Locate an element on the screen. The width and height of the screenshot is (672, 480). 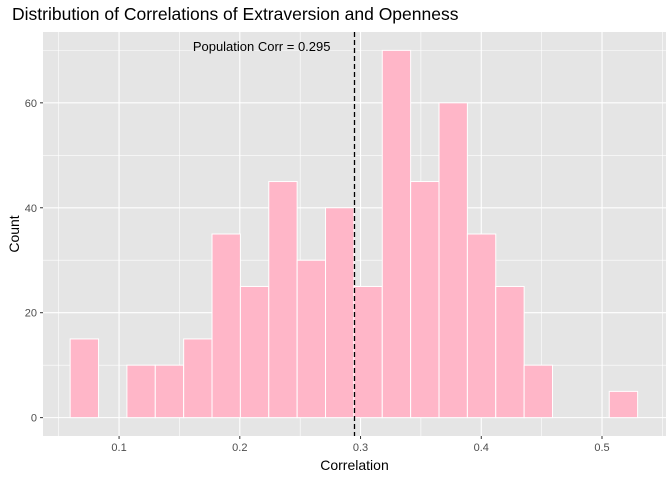
y-tick-label: 40 is located at coordinates (31, 209).